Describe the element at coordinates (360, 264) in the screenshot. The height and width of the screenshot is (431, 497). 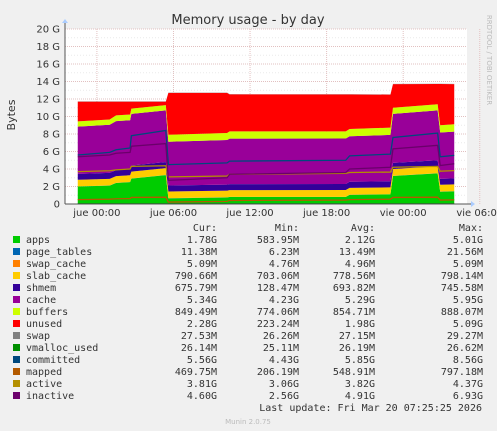
I see `legend-value-swap-cache-avg: 4.96M` at that location.